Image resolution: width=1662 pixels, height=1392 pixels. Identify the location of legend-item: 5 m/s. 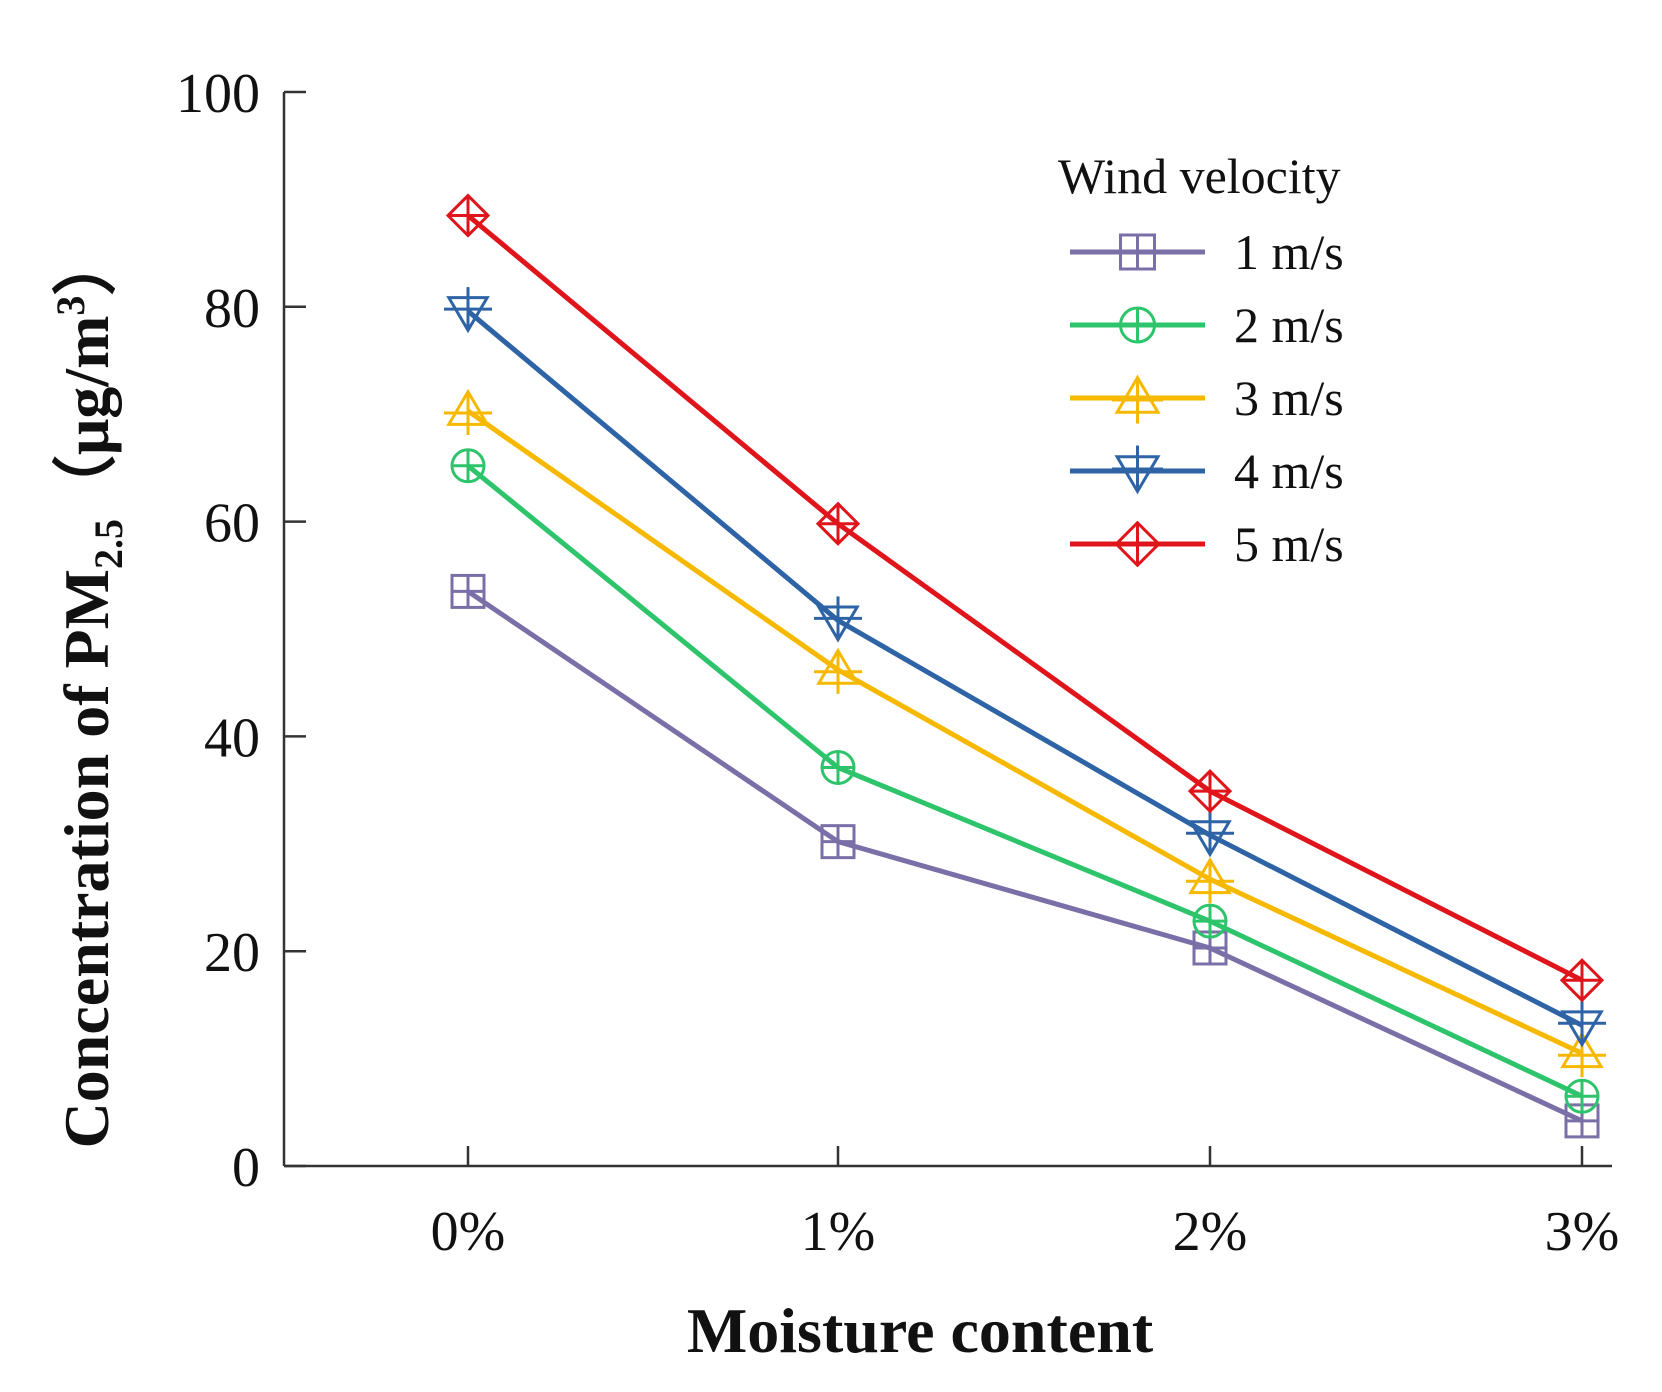
(1207, 544).